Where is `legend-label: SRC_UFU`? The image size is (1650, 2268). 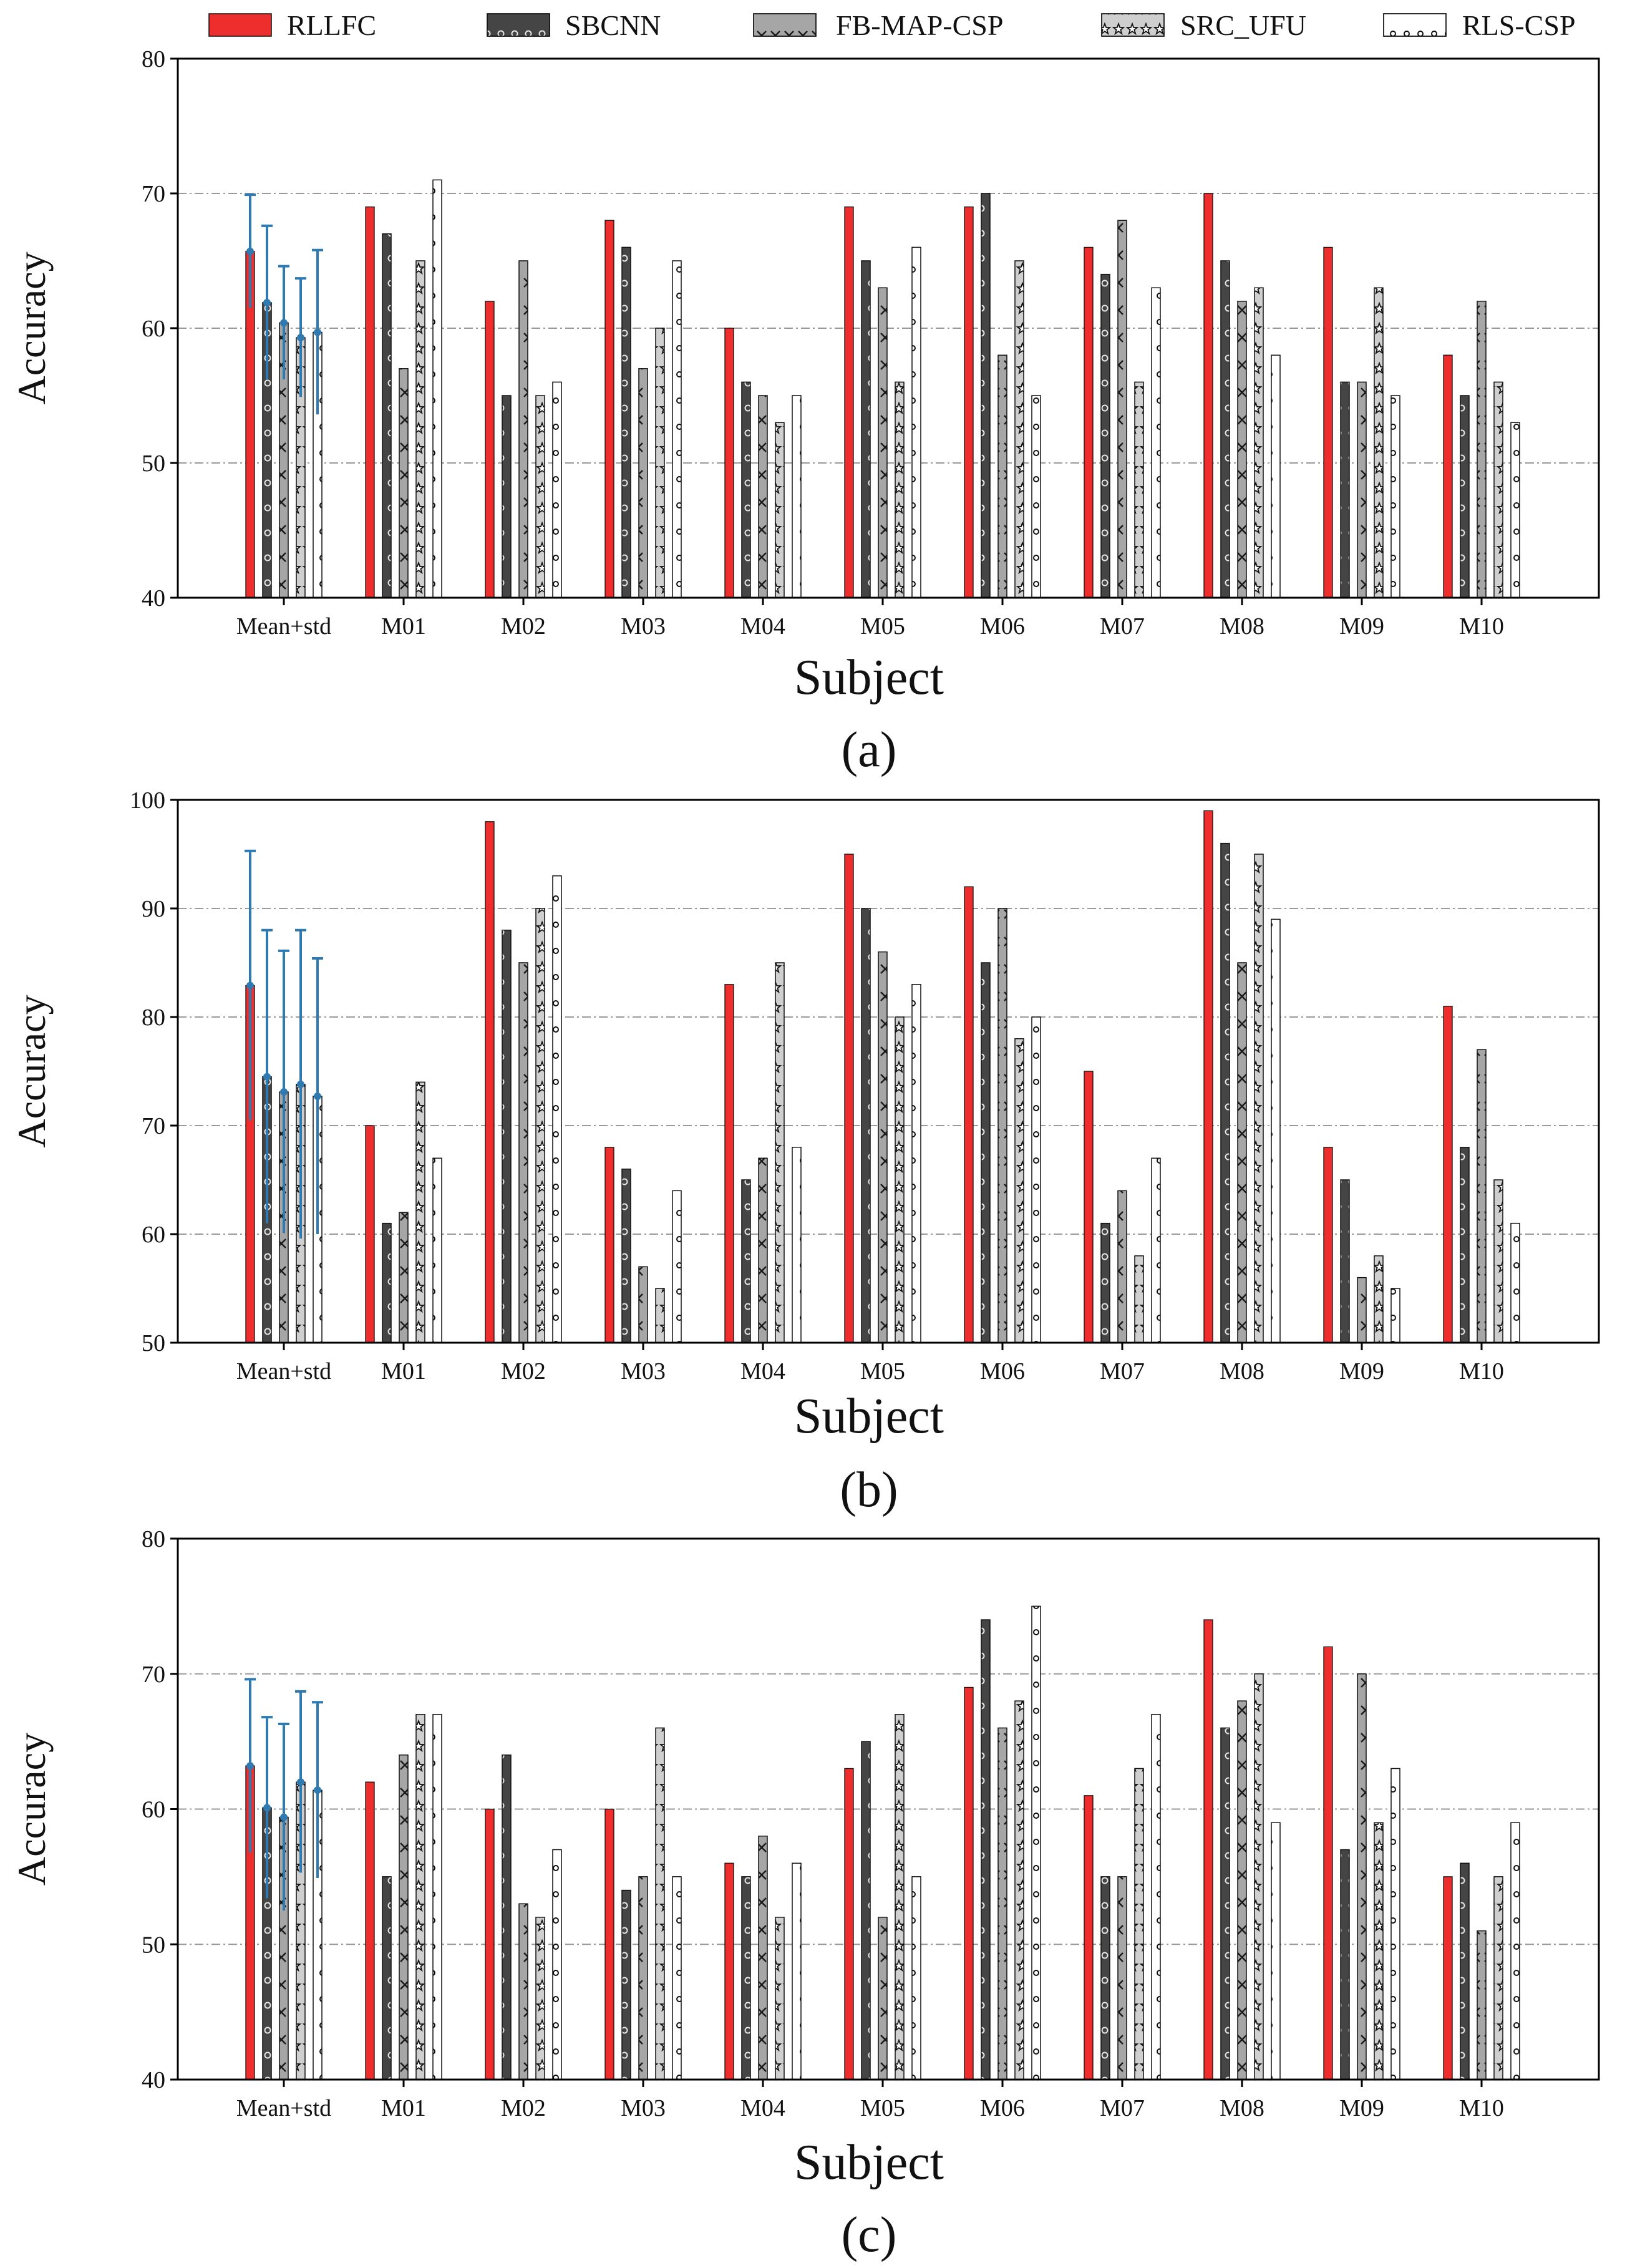 legend-label: SRC_UFU is located at coordinates (1243, 25).